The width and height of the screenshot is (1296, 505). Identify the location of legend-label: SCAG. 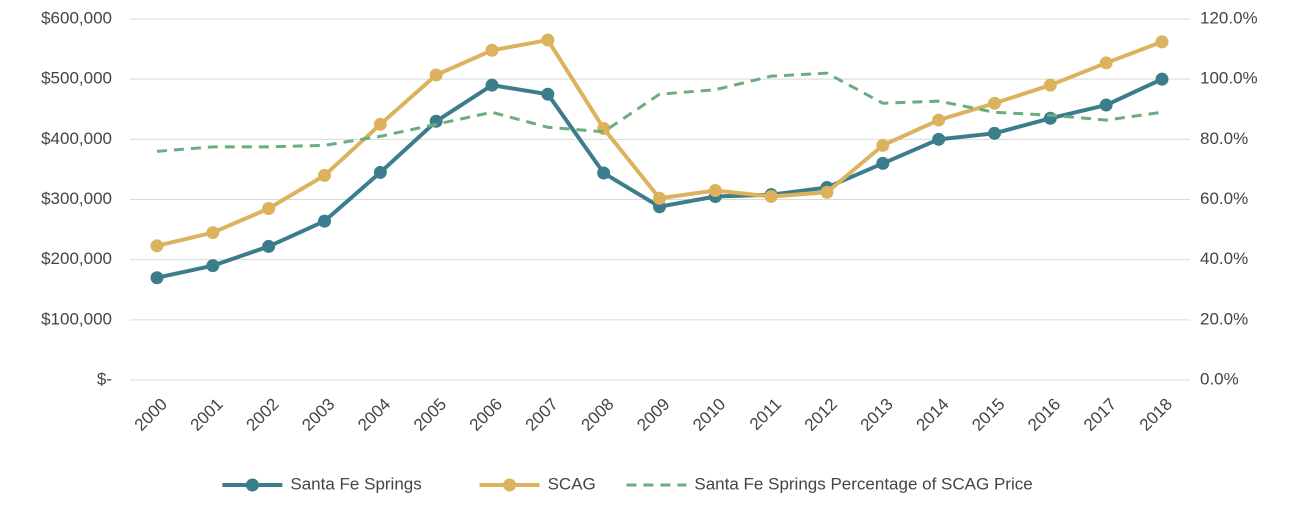
(572, 483).